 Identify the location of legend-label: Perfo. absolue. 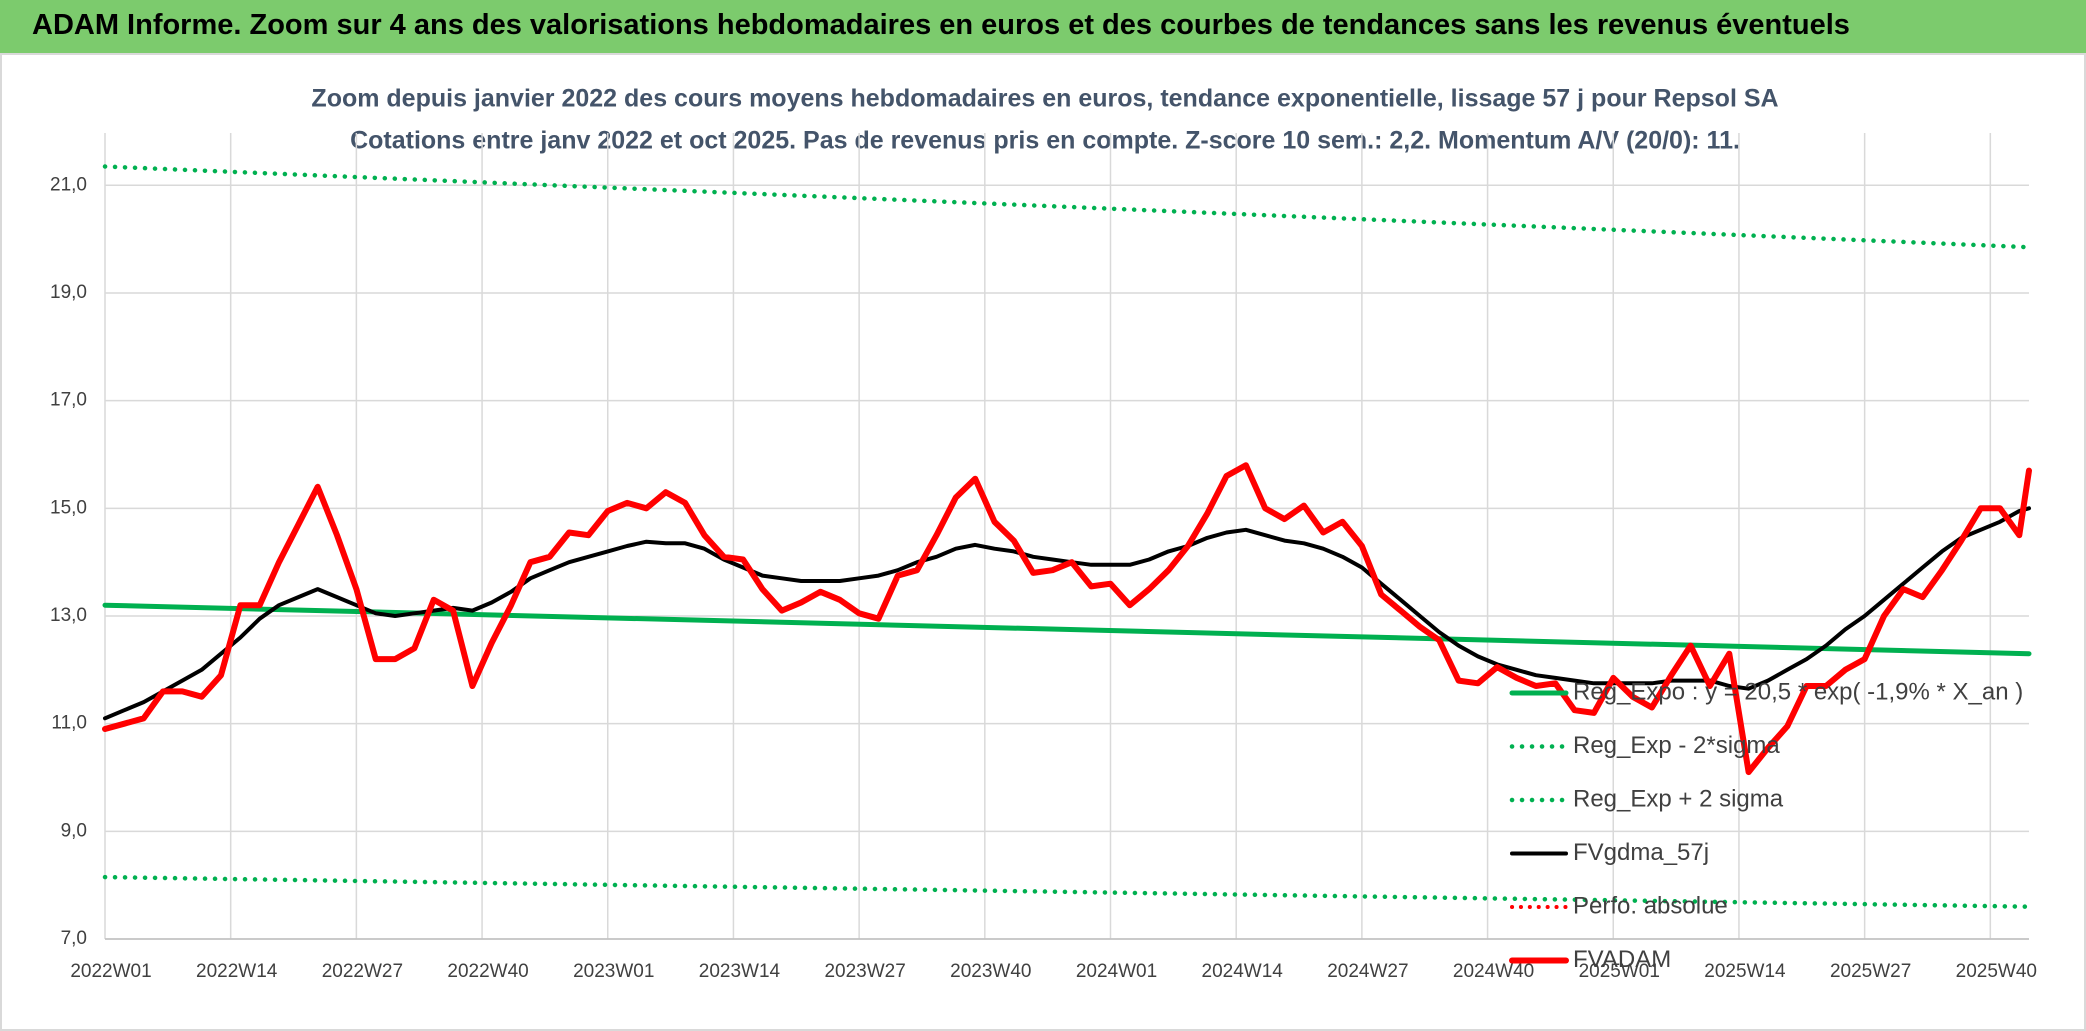
(1650, 905).